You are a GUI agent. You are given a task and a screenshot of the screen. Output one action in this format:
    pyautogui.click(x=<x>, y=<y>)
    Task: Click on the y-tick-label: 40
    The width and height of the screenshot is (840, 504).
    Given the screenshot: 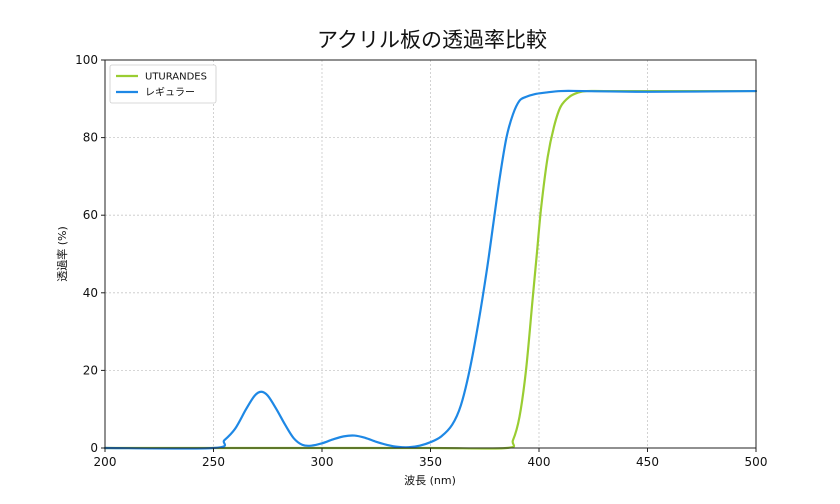 What is the action you would take?
    pyautogui.click(x=90, y=293)
    